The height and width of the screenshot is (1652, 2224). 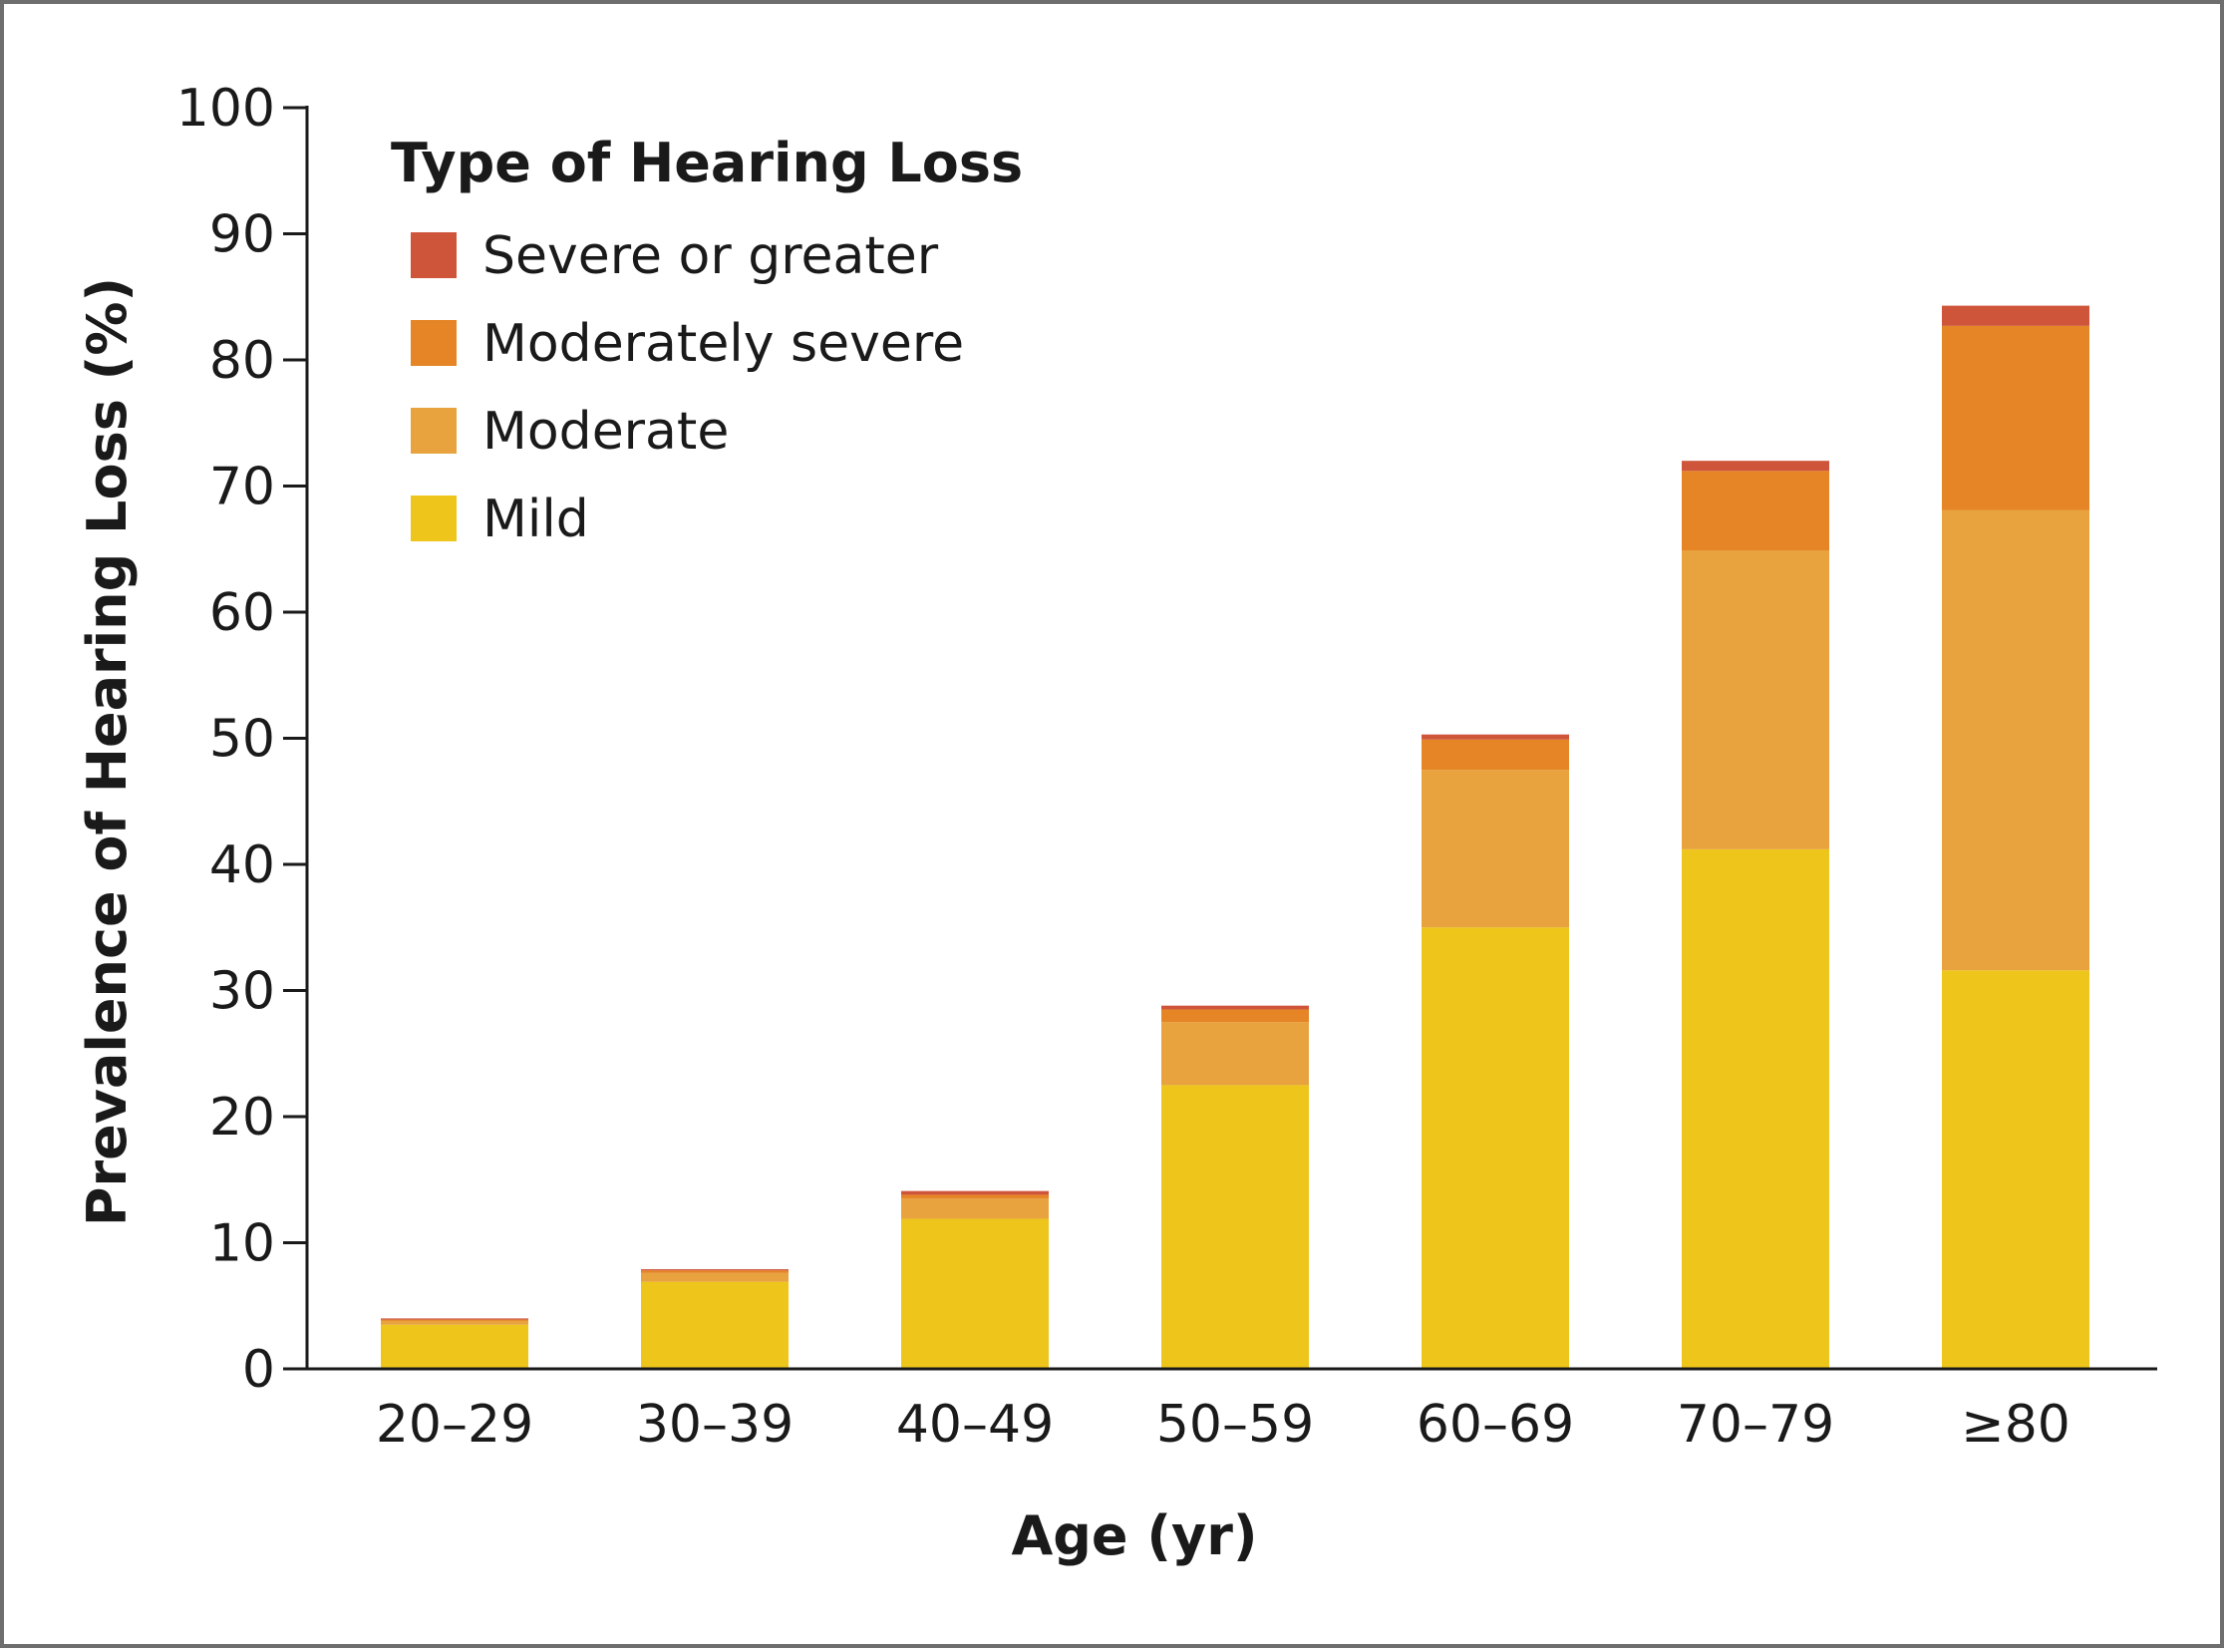 I want to click on y-tick-label: 0, so click(x=258, y=1370).